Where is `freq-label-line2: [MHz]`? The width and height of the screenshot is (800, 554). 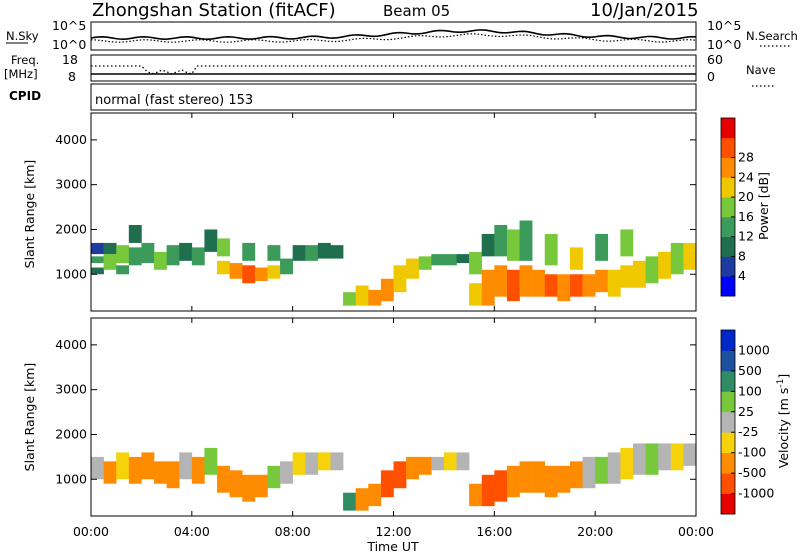 freq-label-line2: [MHz] is located at coordinates (21, 74).